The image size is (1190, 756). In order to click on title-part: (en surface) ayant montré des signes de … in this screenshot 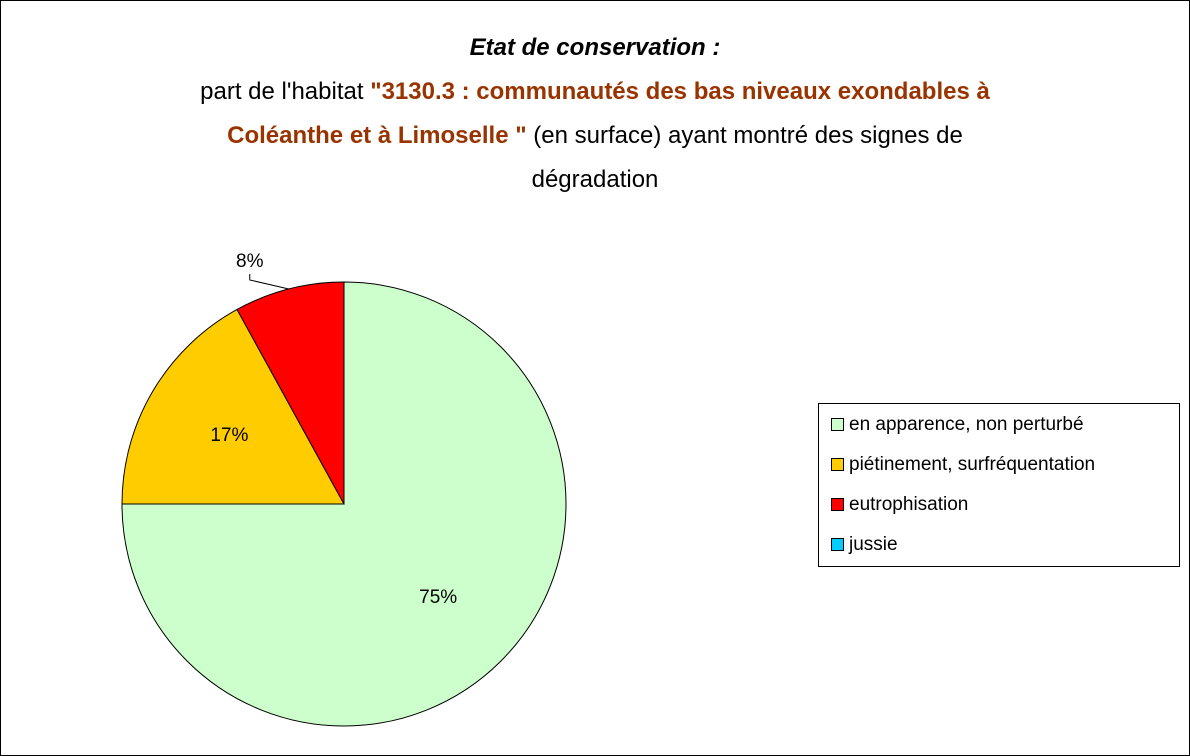, I will do `click(747, 157)`.